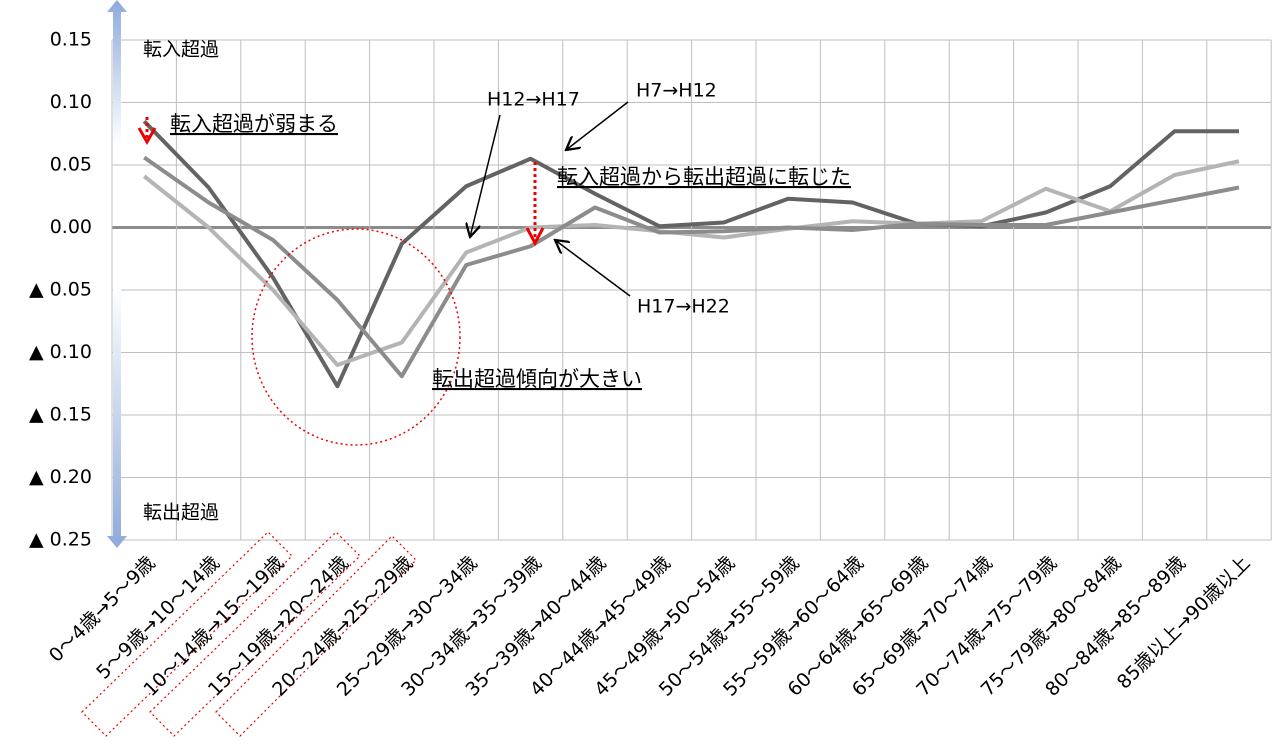 This screenshot has width=1272, height=749. What do you see at coordinates (102, 609) in the screenshot?
I see `x-tick-label: 0～4歳→5～9歳` at bounding box center [102, 609].